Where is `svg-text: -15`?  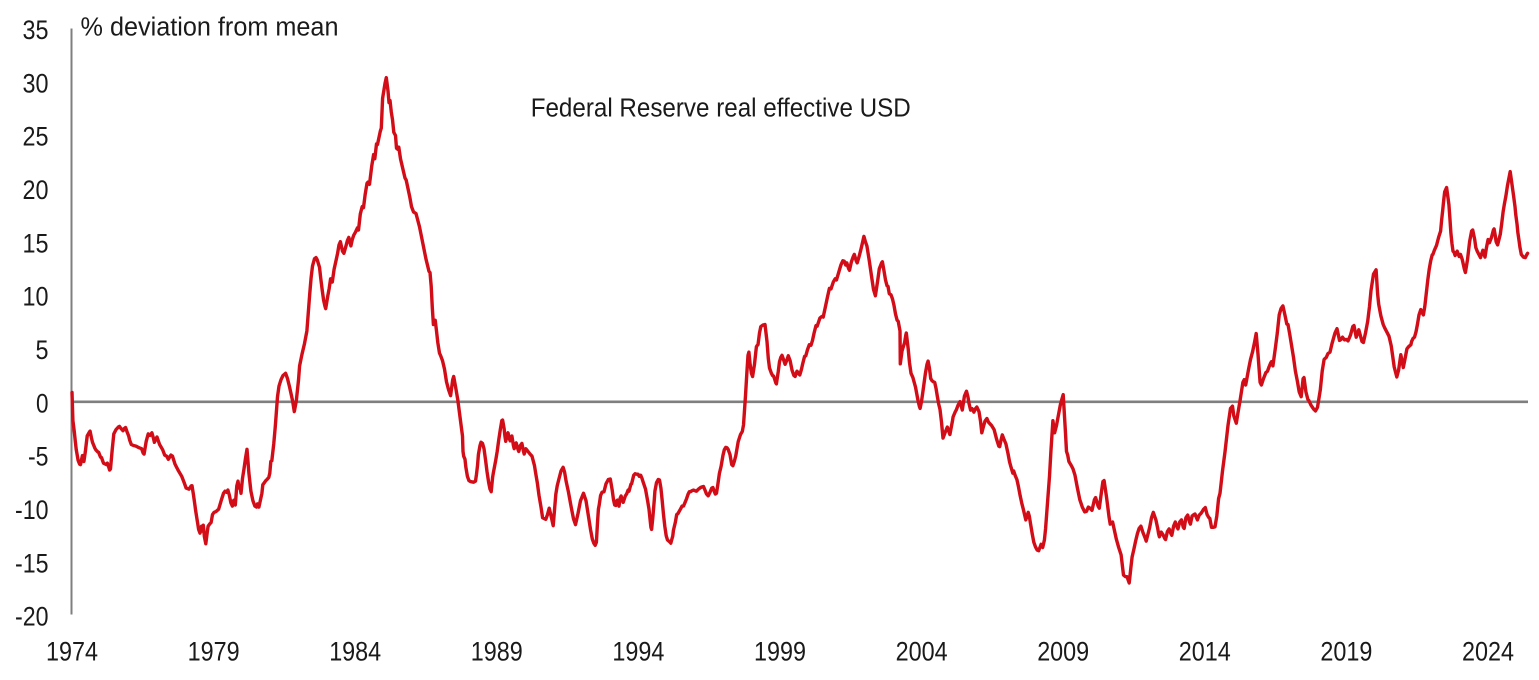
svg-text: -15 is located at coordinates (32, 563).